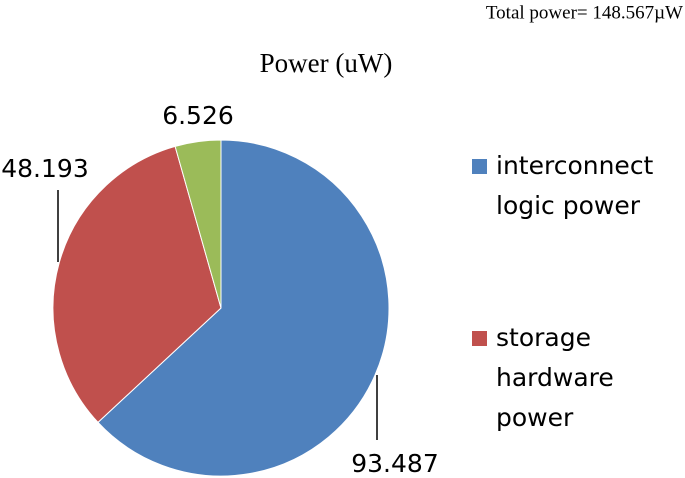 The image size is (685, 478). What do you see at coordinates (198, 115) in the screenshot?
I see `data-label: 6.526` at bounding box center [198, 115].